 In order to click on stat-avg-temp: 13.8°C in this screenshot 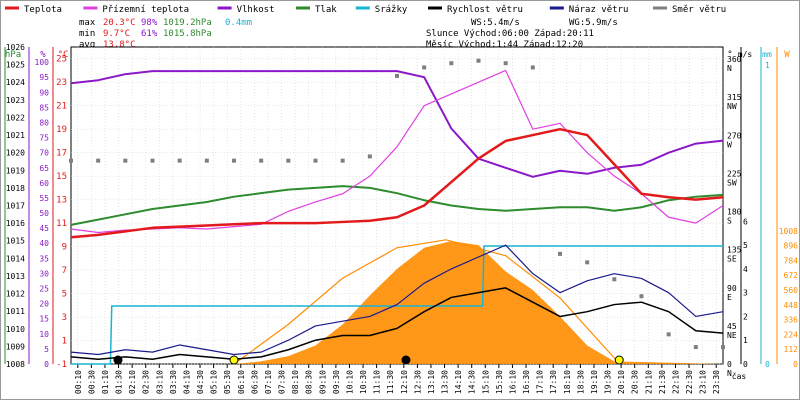, I will do `click(119, 45)`.